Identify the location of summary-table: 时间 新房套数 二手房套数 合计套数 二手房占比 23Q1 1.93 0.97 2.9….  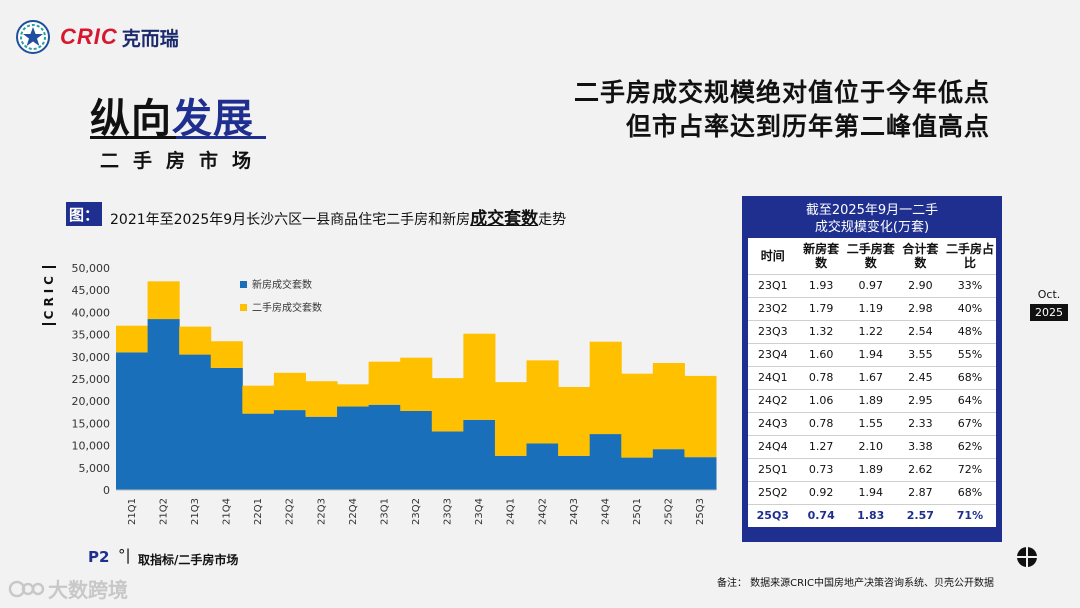
(872, 382).